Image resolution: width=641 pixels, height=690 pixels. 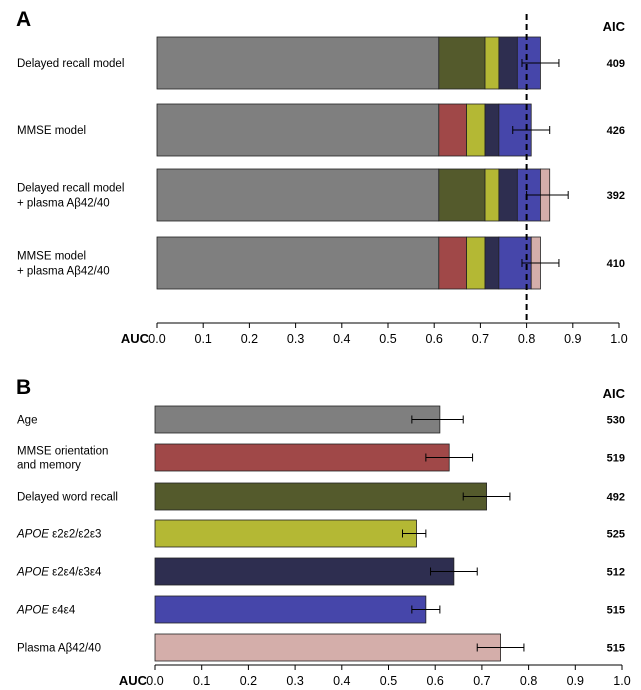 I want to click on panel-b-row: Delayed word recall 492, so click(x=321, y=496).